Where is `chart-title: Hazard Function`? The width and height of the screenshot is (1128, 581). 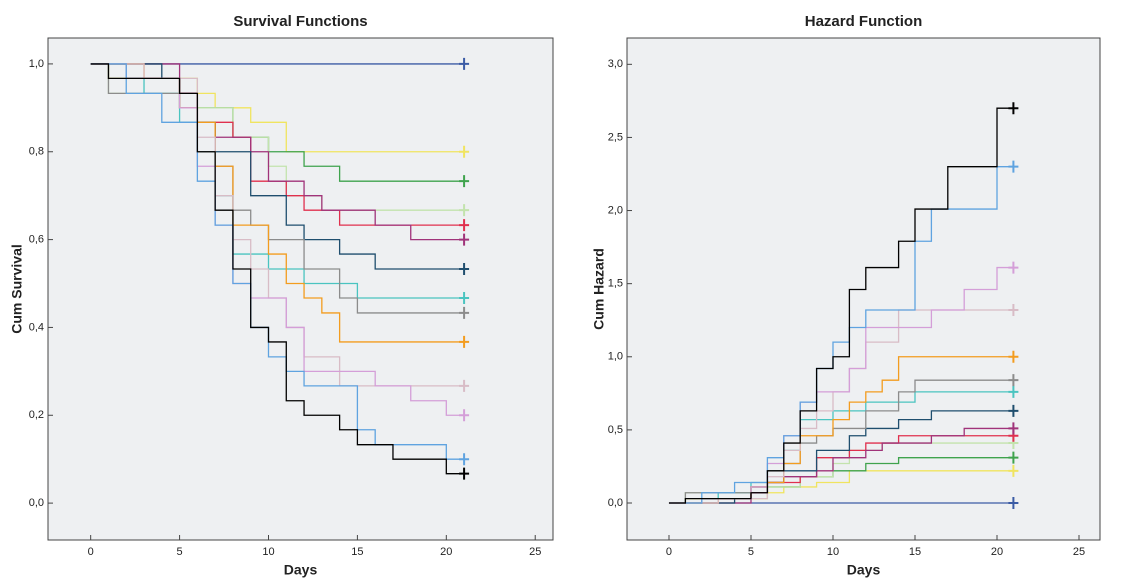
chart-title: Hazard Function is located at coordinates (864, 21).